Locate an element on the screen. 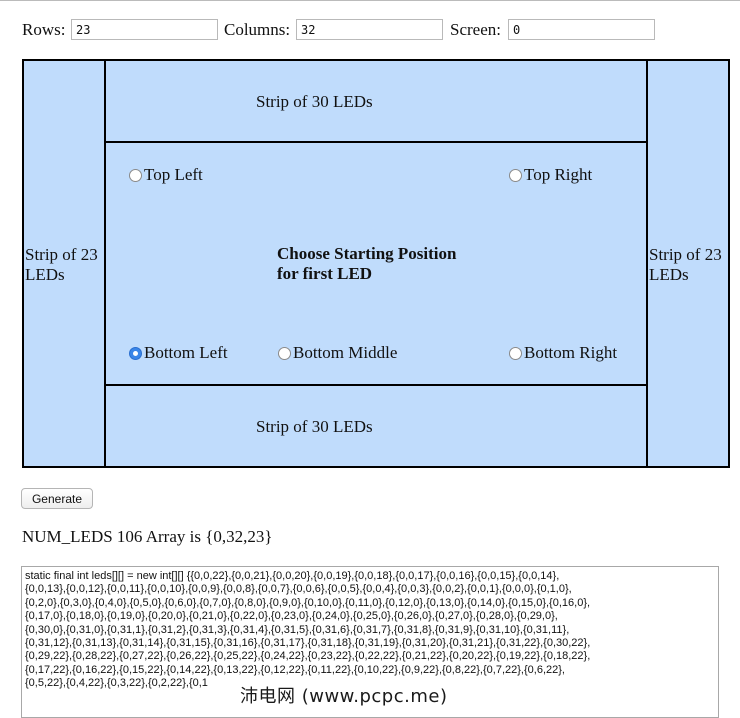  radio-bottom-middle-label: Bottom Middle is located at coordinates (345, 352).